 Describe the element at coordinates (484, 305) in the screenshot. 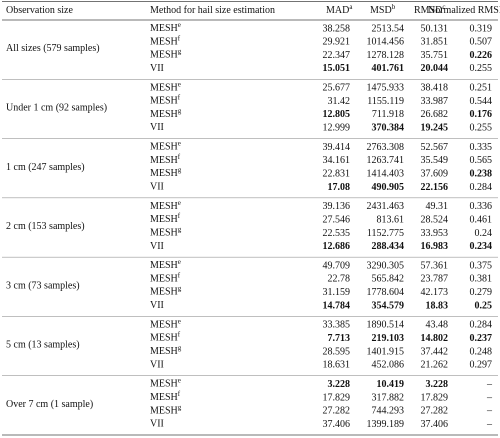

I see `cell-value: 0.25` at that location.